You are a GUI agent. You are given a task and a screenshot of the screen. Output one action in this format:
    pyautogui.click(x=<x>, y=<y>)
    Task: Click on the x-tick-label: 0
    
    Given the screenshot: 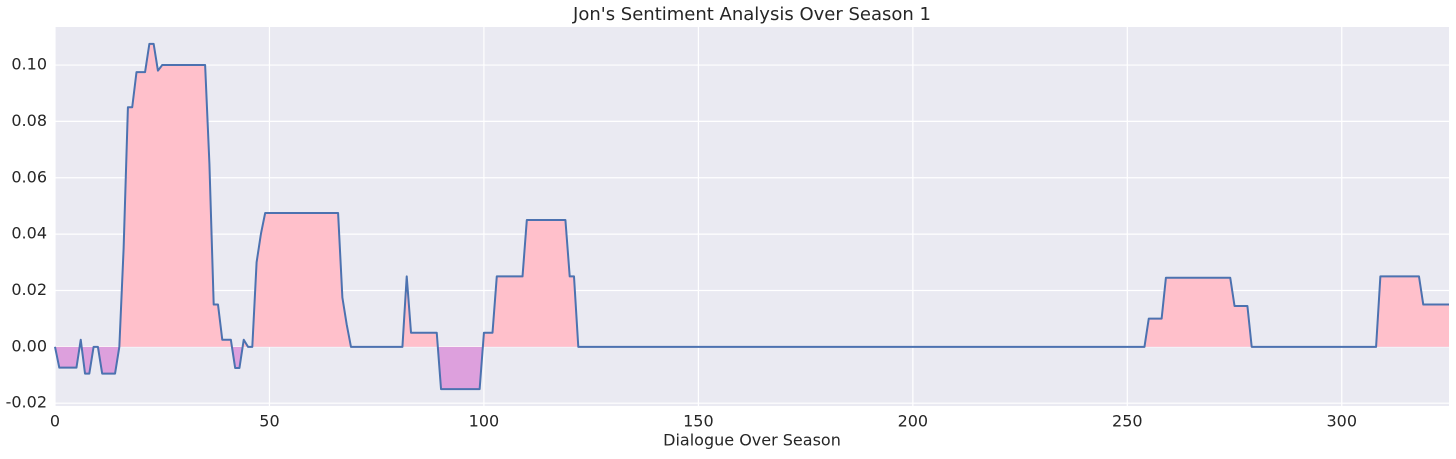 What is the action you would take?
    pyautogui.click(x=55, y=421)
    